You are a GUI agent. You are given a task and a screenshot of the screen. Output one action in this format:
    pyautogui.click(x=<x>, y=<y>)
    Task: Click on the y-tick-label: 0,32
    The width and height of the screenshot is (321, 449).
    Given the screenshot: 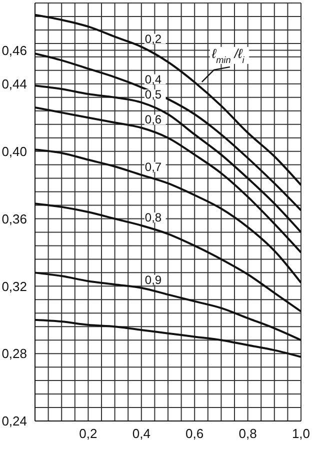 What is the action you would take?
    pyautogui.click(x=14, y=286)
    